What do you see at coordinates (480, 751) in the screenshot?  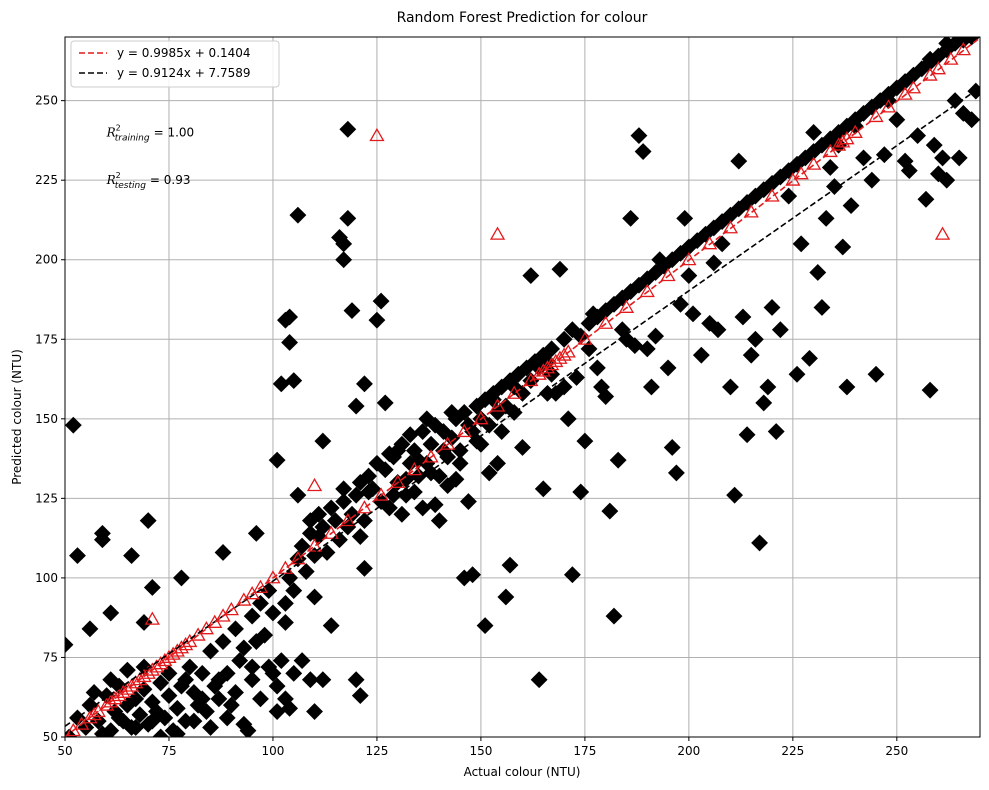 I see `x-tick-label: 150` at bounding box center [480, 751].